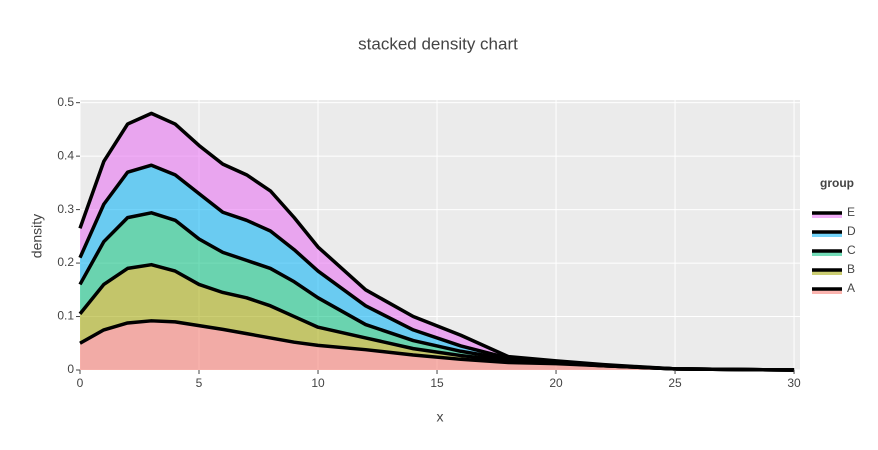 This screenshot has height=450, width=878. What do you see at coordinates (834, 231) in the screenshot?
I see `legend-item: D` at bounding box center [834, 231].